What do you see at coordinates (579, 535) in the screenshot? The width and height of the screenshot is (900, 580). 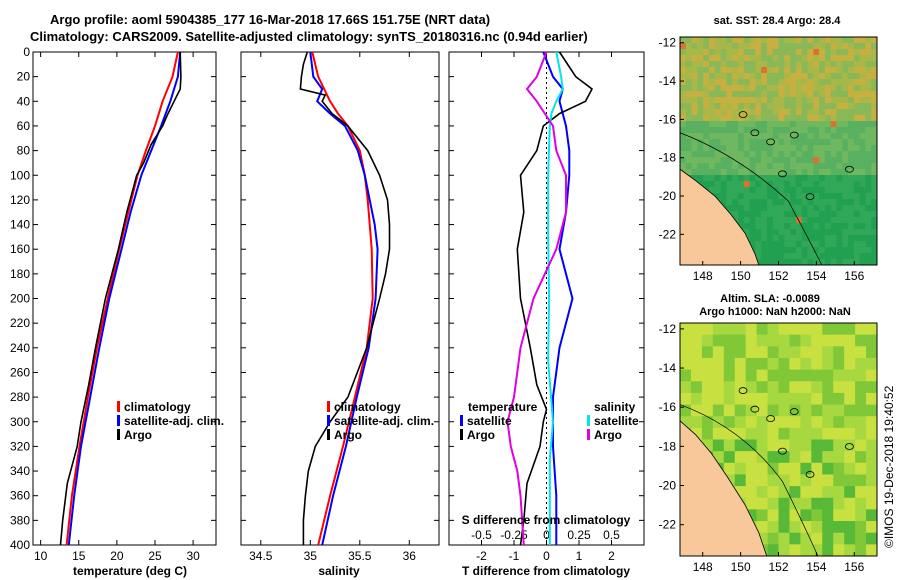 I see `x2-tick-label: 0.25` at bounding box center [579, 535].